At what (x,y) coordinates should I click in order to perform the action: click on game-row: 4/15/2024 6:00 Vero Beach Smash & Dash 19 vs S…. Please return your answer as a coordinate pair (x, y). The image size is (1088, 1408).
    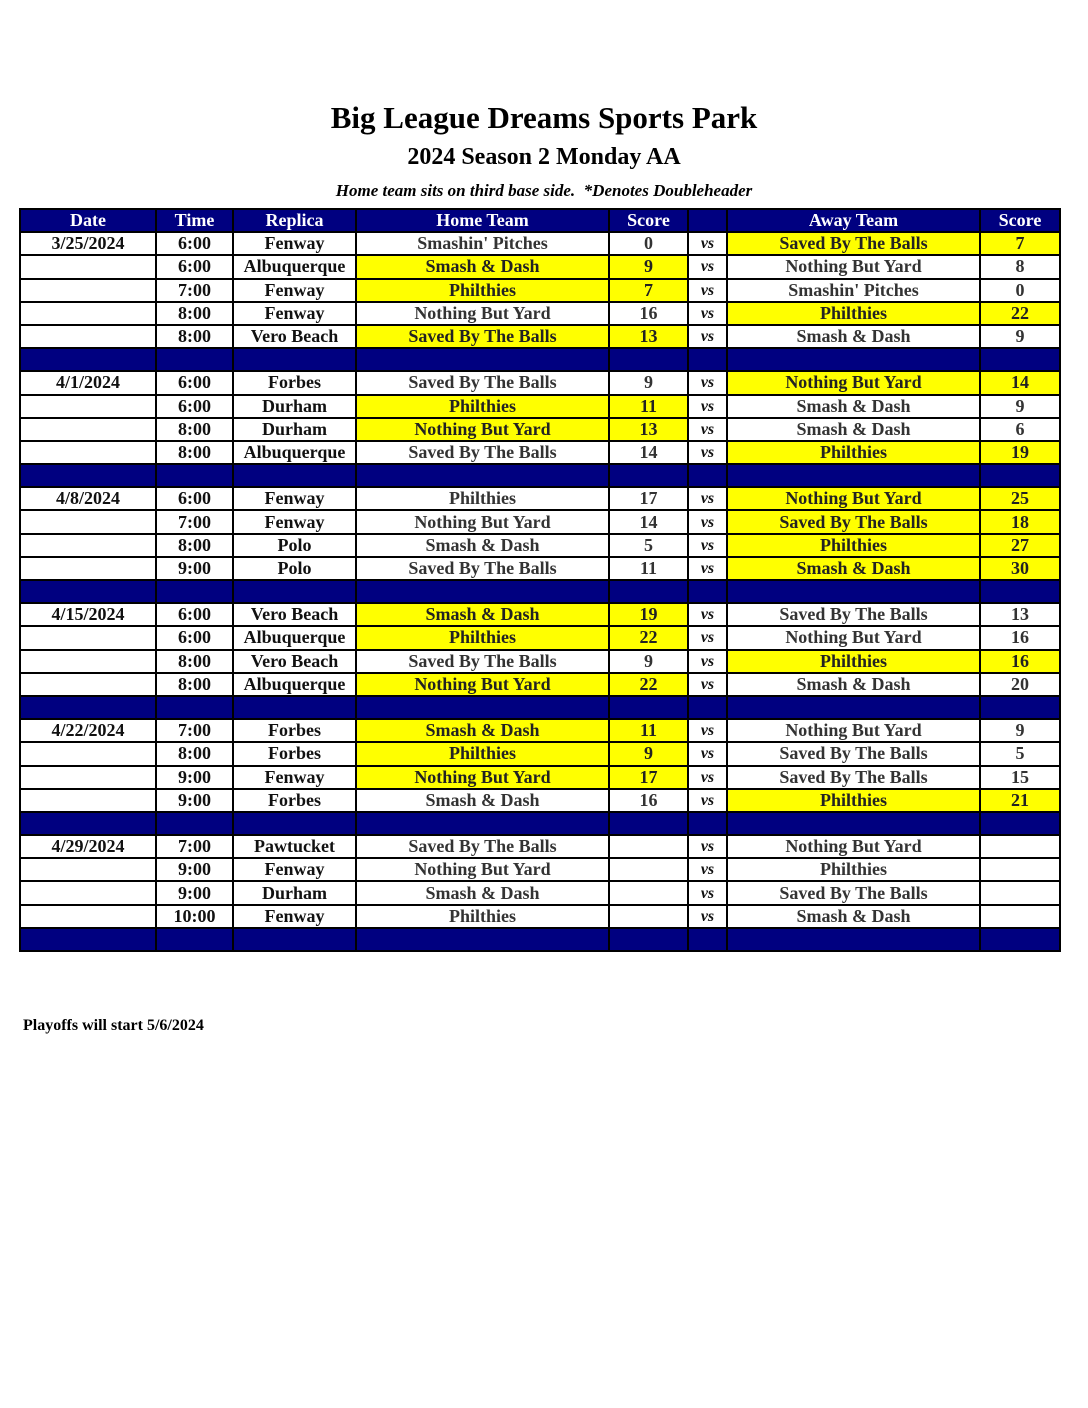
    Looking at the image, I should click on (540, 615).